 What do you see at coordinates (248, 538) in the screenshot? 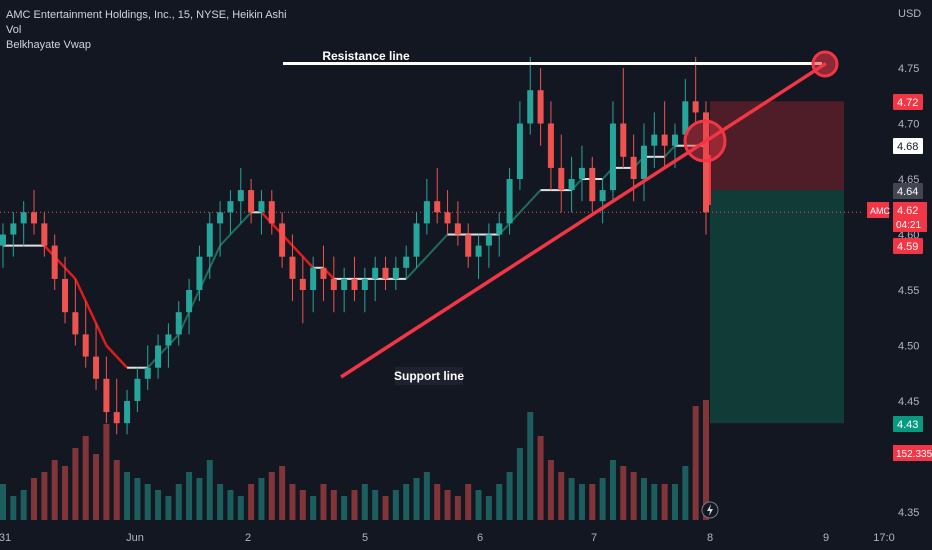
I see `time-tick-label: 2` at bounding box center [248, 538].